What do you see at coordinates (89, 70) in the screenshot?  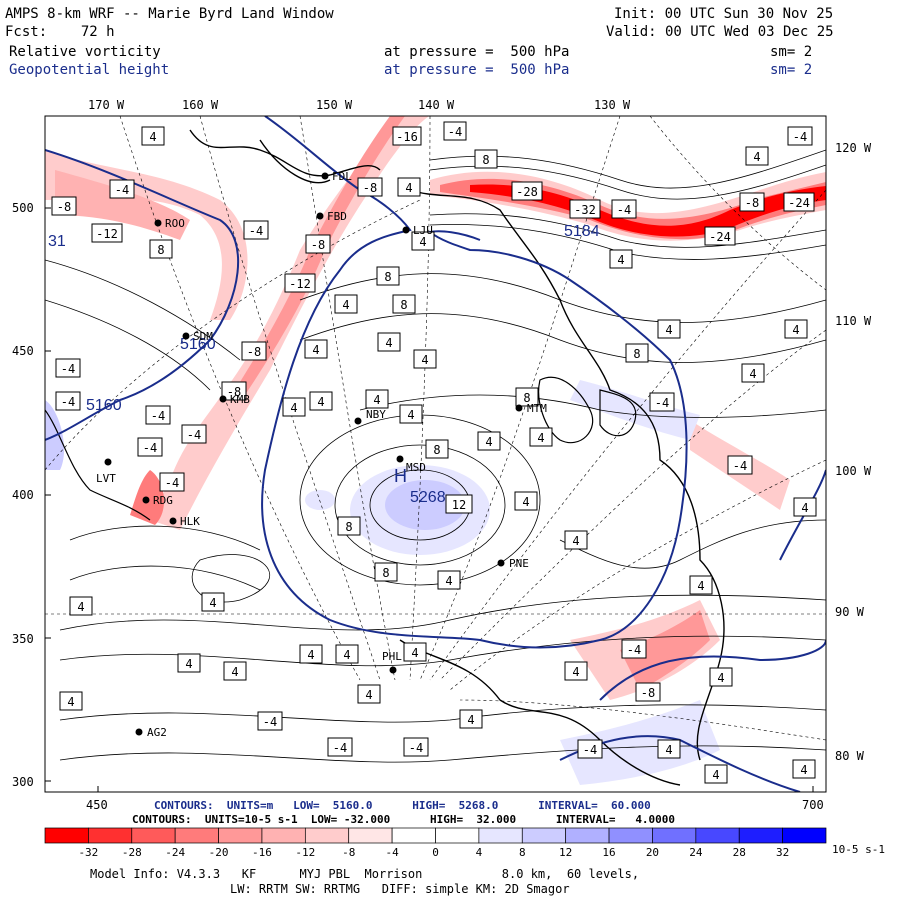 I see `field2-name: Geopotential height` at bounding box center [89, 70].